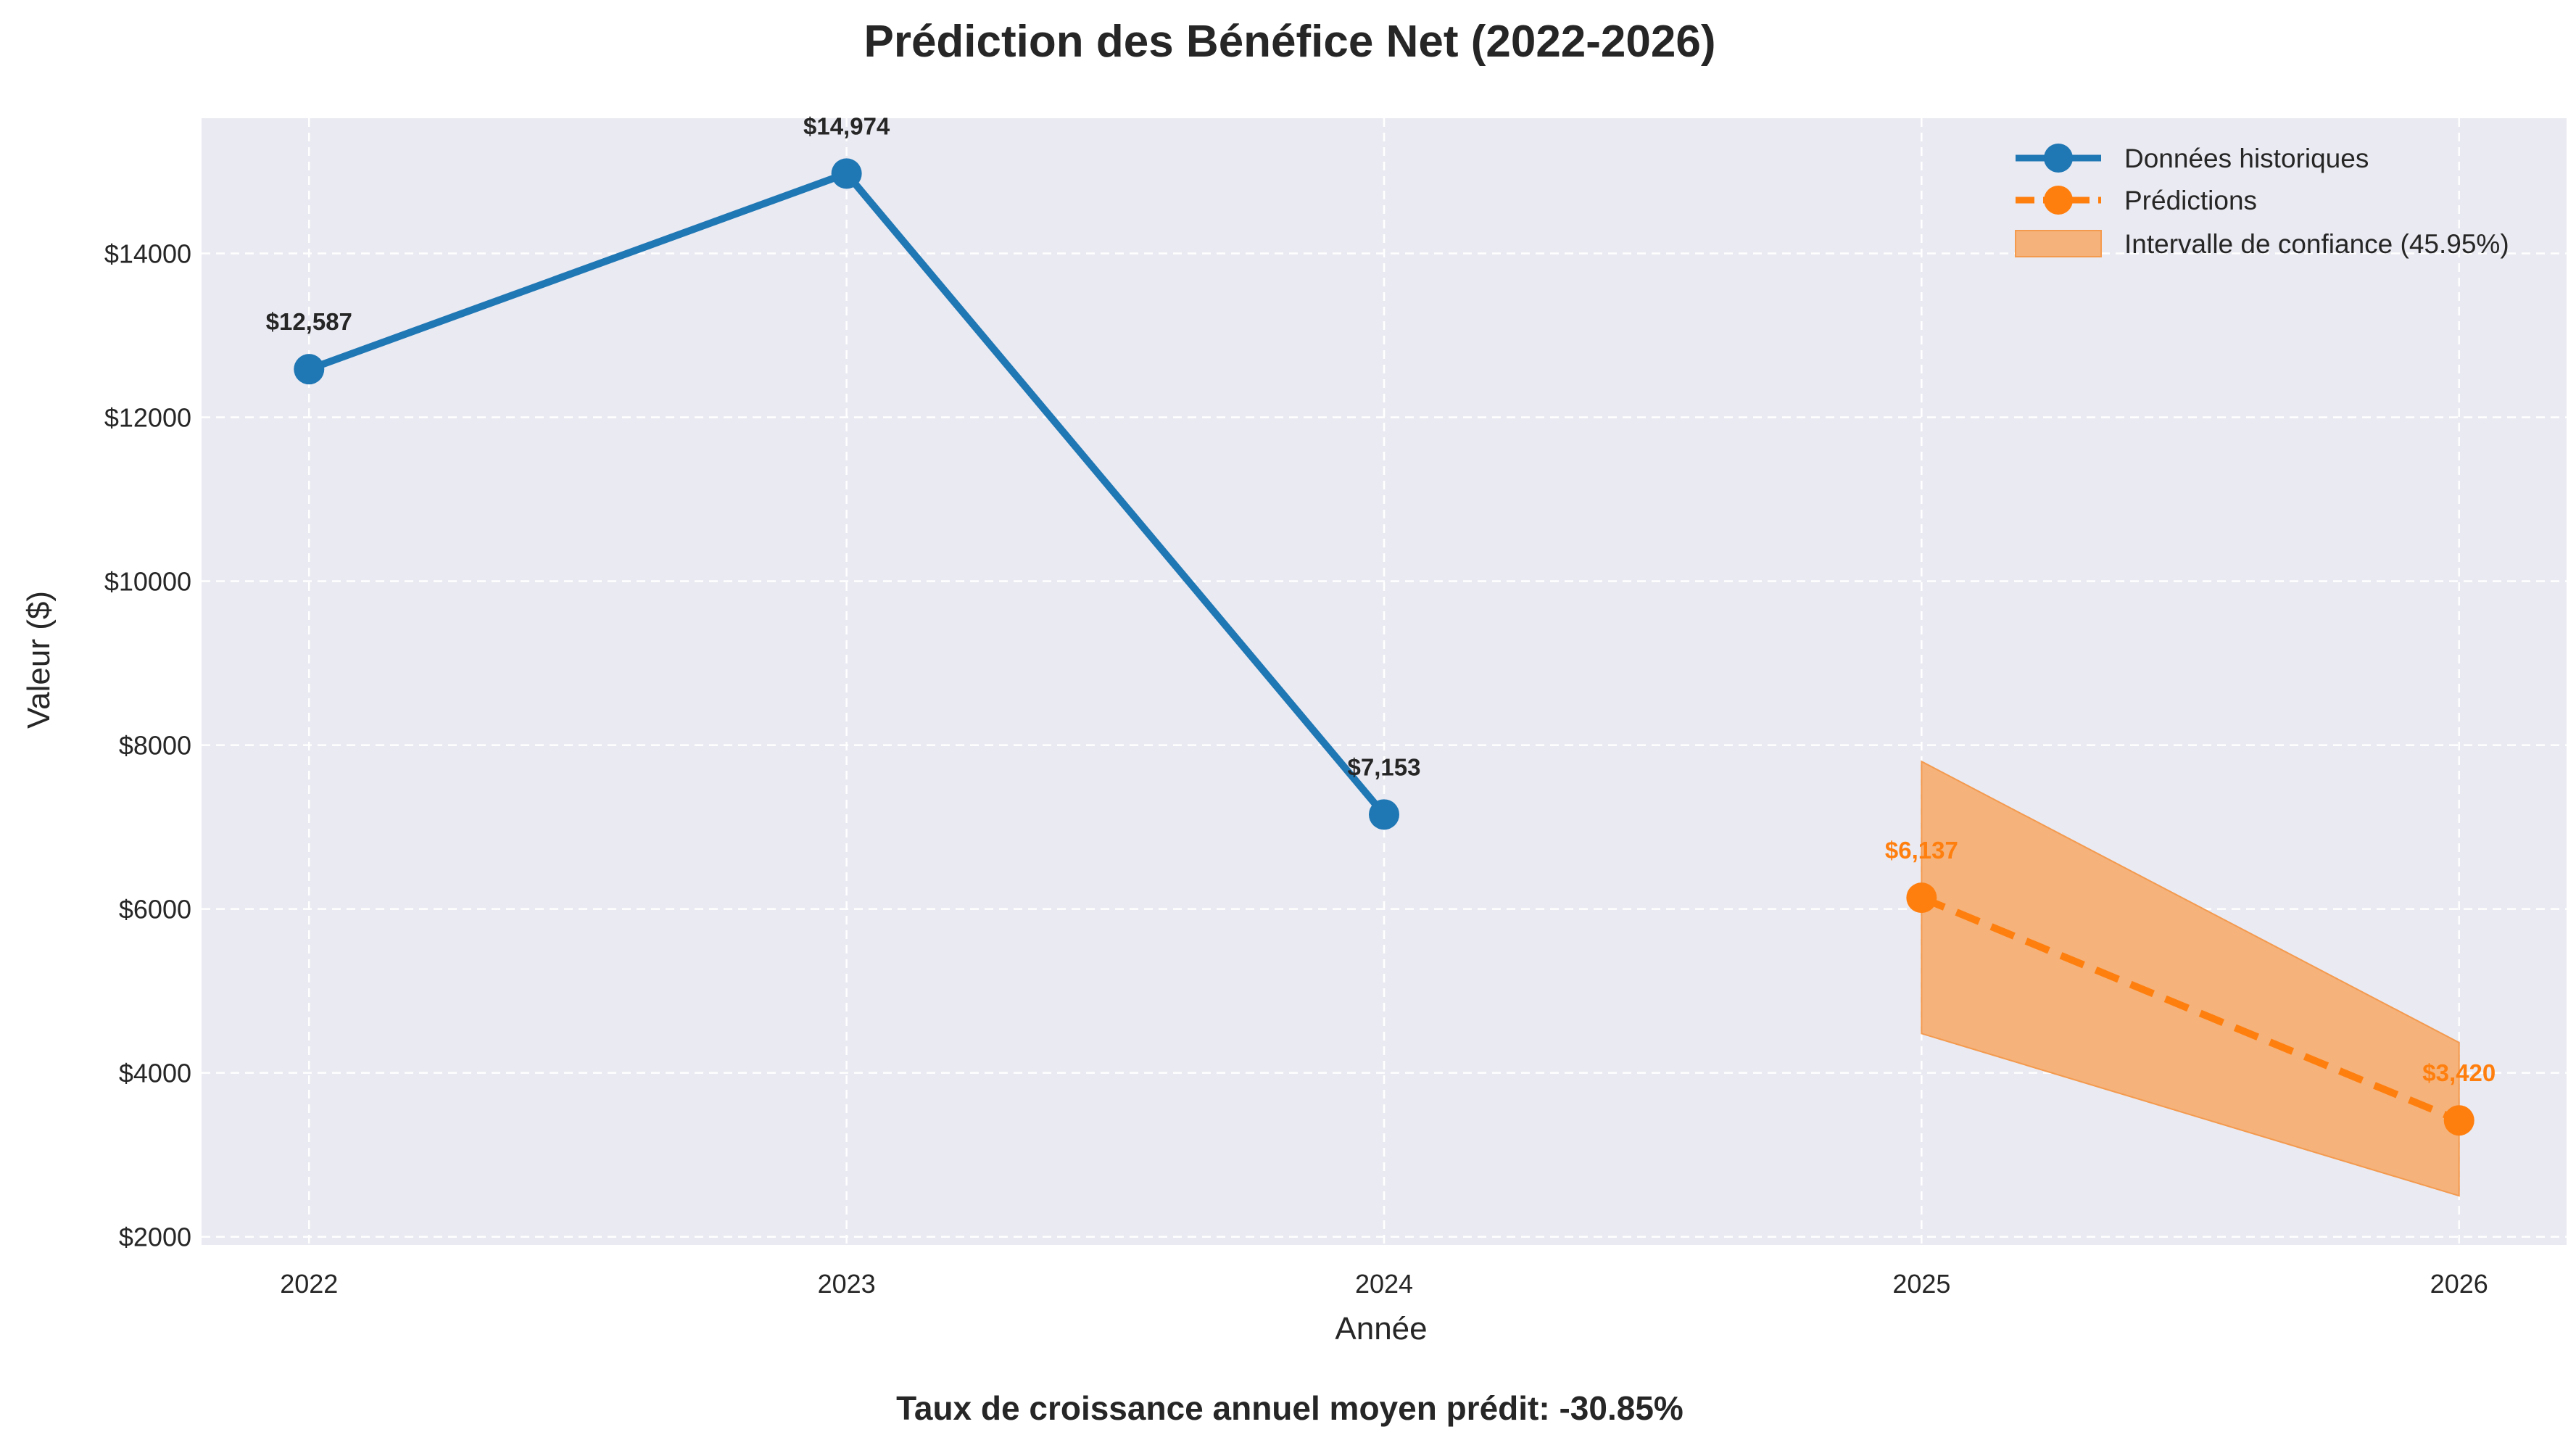 Image resolution: width=2576 pixels, height=1448 pixels. Describe the element at coordinates (2058, 244) in the screenshot. I see `legend-confidence-swatch` at that location.